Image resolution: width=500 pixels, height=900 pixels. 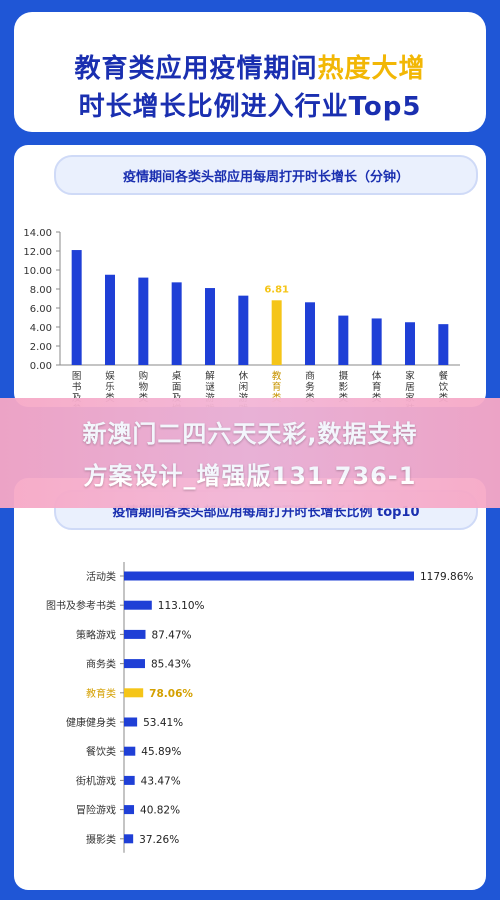 What do you see at coordinates (101, 839) in the screenshot?
I see `category-label: 摄影类` at bounding box center [101, 839].